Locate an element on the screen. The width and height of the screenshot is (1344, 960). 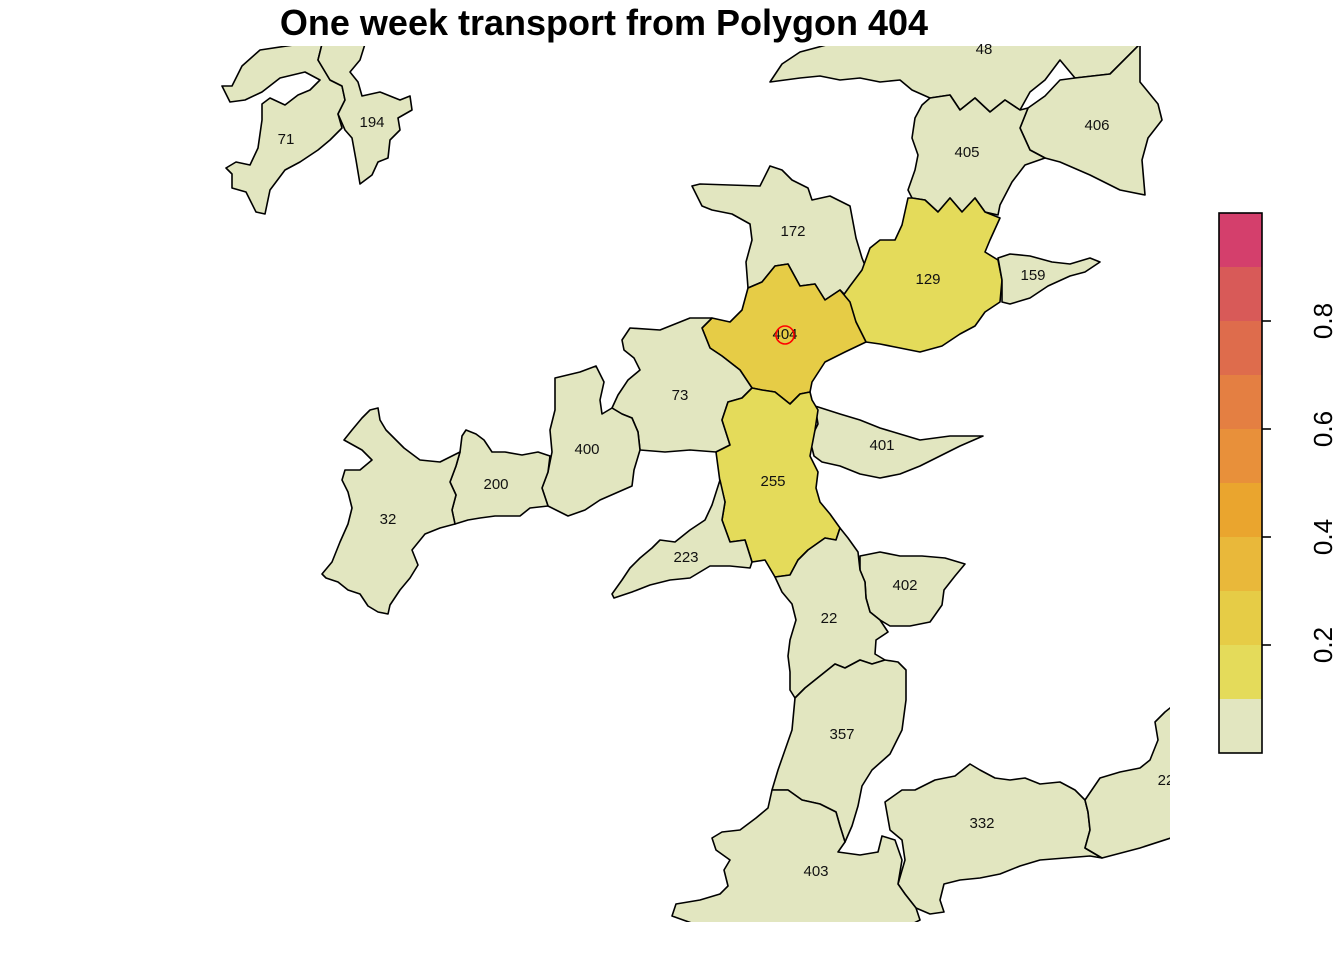
legend-tick-label-1: 0.4 is located at coordinates (1323, 537).